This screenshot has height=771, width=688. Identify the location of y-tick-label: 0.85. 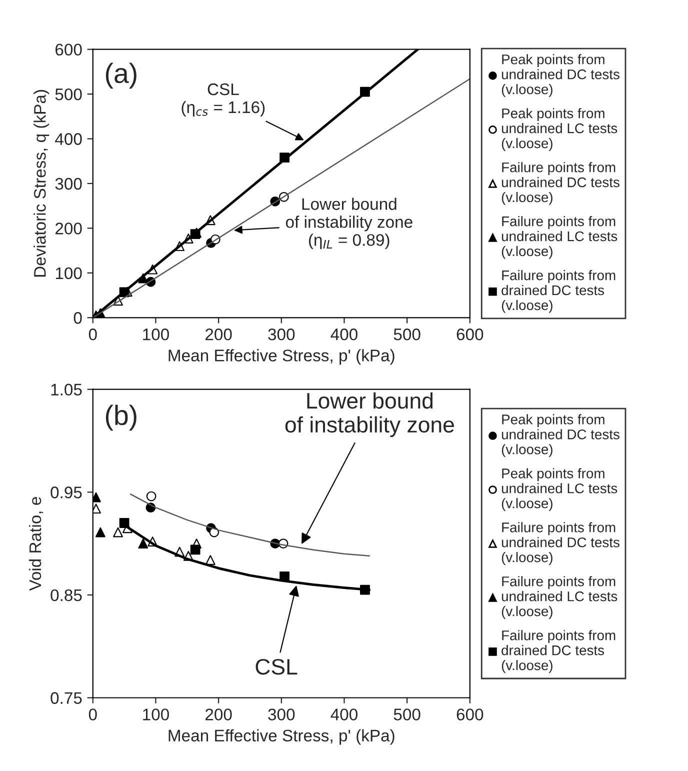
(66, 595).